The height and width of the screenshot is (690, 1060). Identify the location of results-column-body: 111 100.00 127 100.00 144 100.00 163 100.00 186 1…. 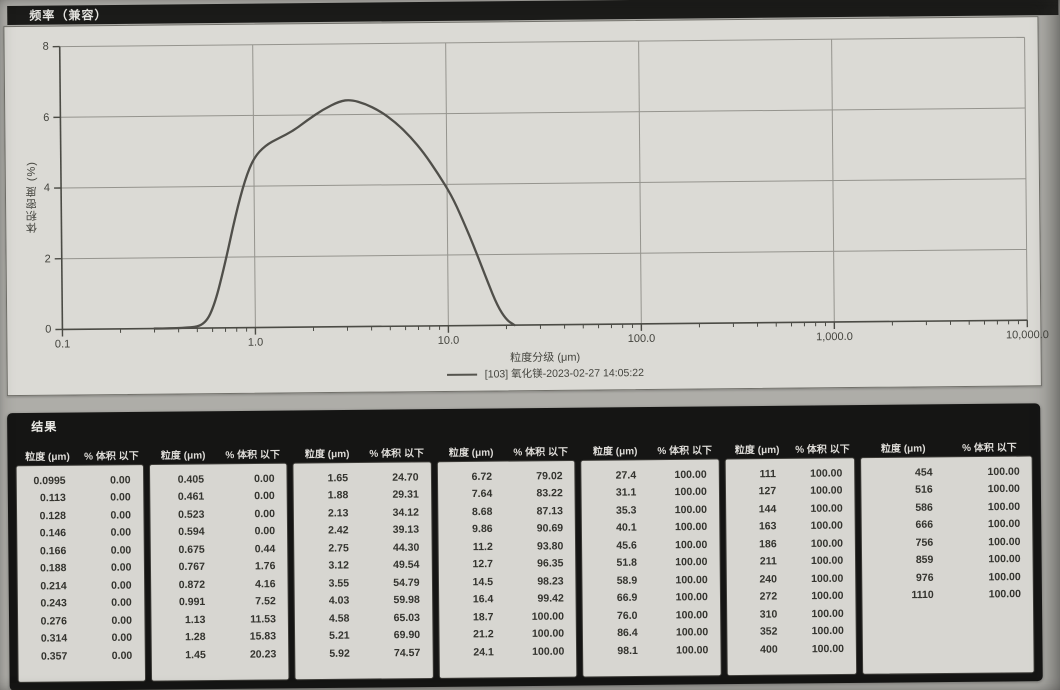
(791, 567).